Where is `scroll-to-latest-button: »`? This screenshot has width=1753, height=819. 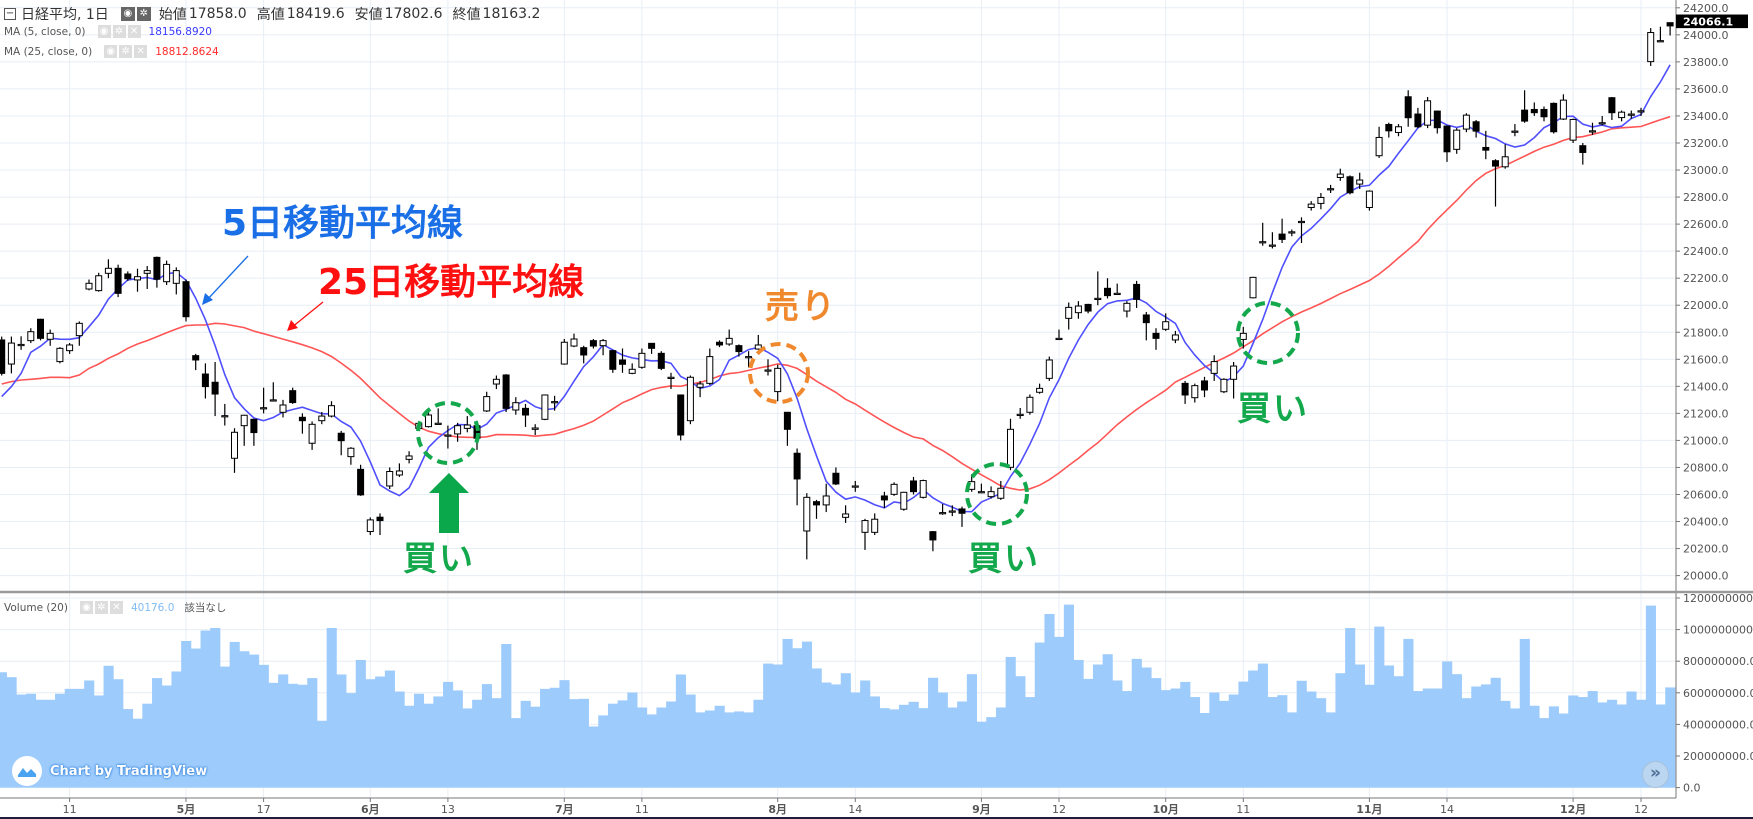 scroll-to-latest-button: » is located at coordinates (1655, 774).